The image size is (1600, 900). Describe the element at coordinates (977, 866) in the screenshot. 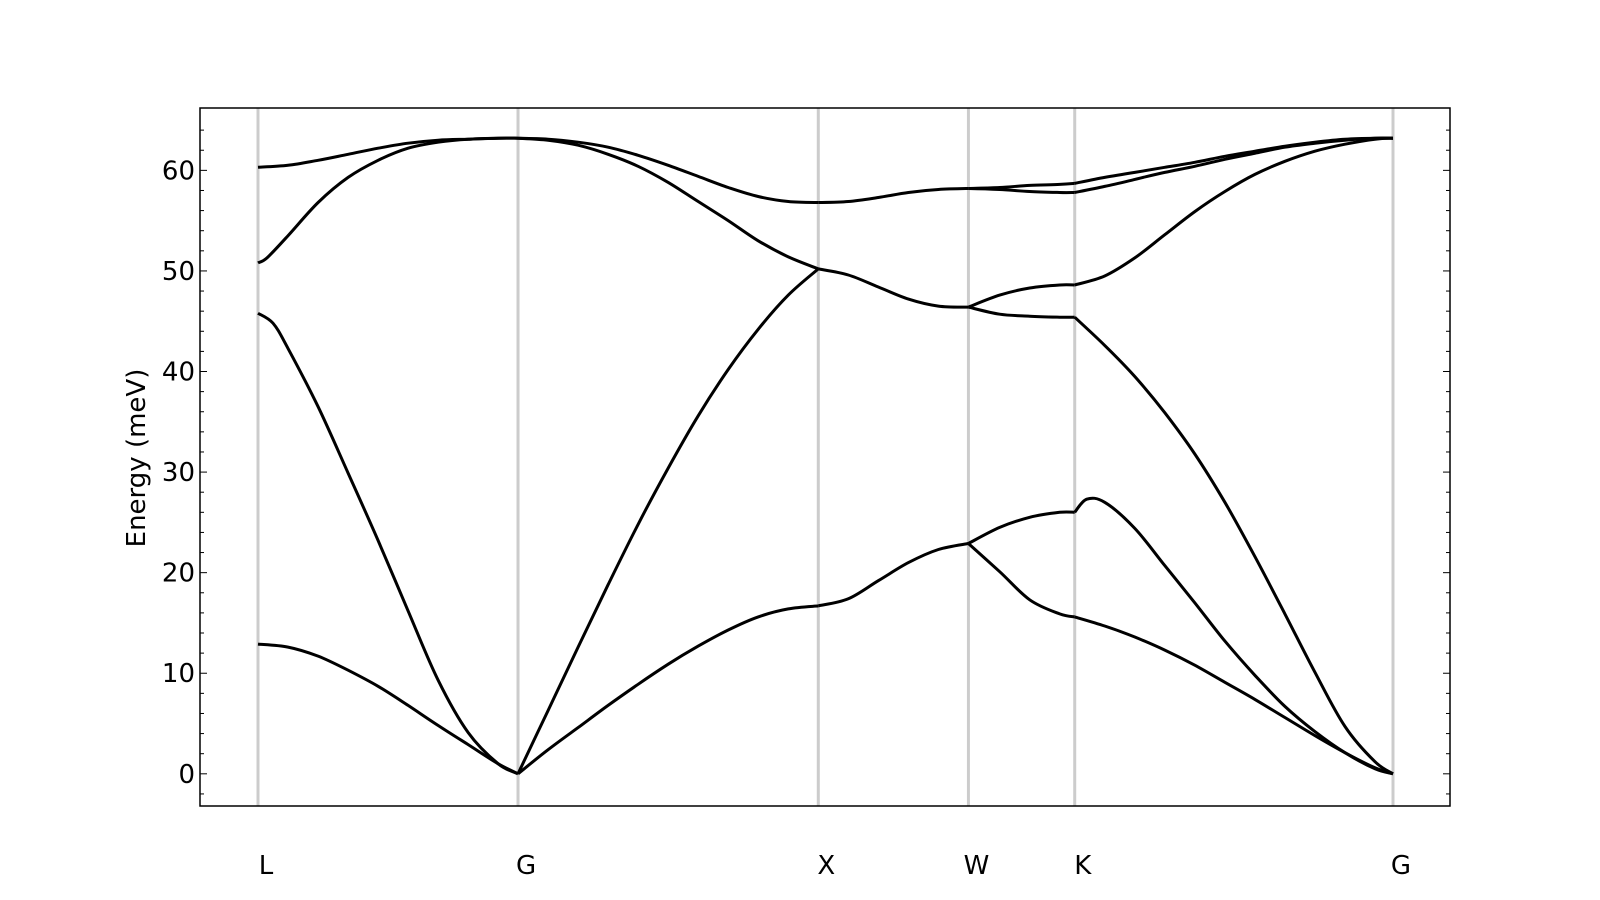

I see `x-tick-label-w: W` at that location.